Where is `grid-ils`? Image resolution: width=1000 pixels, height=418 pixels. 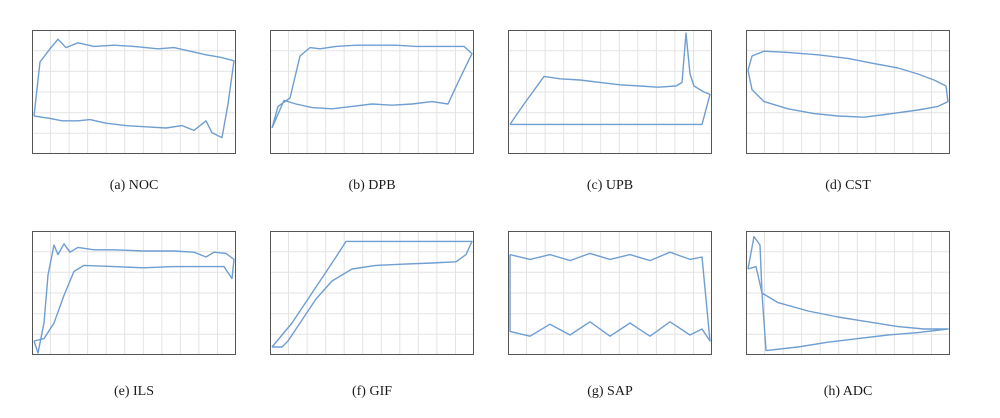 grid-ils is located at coordinates (134, 293).